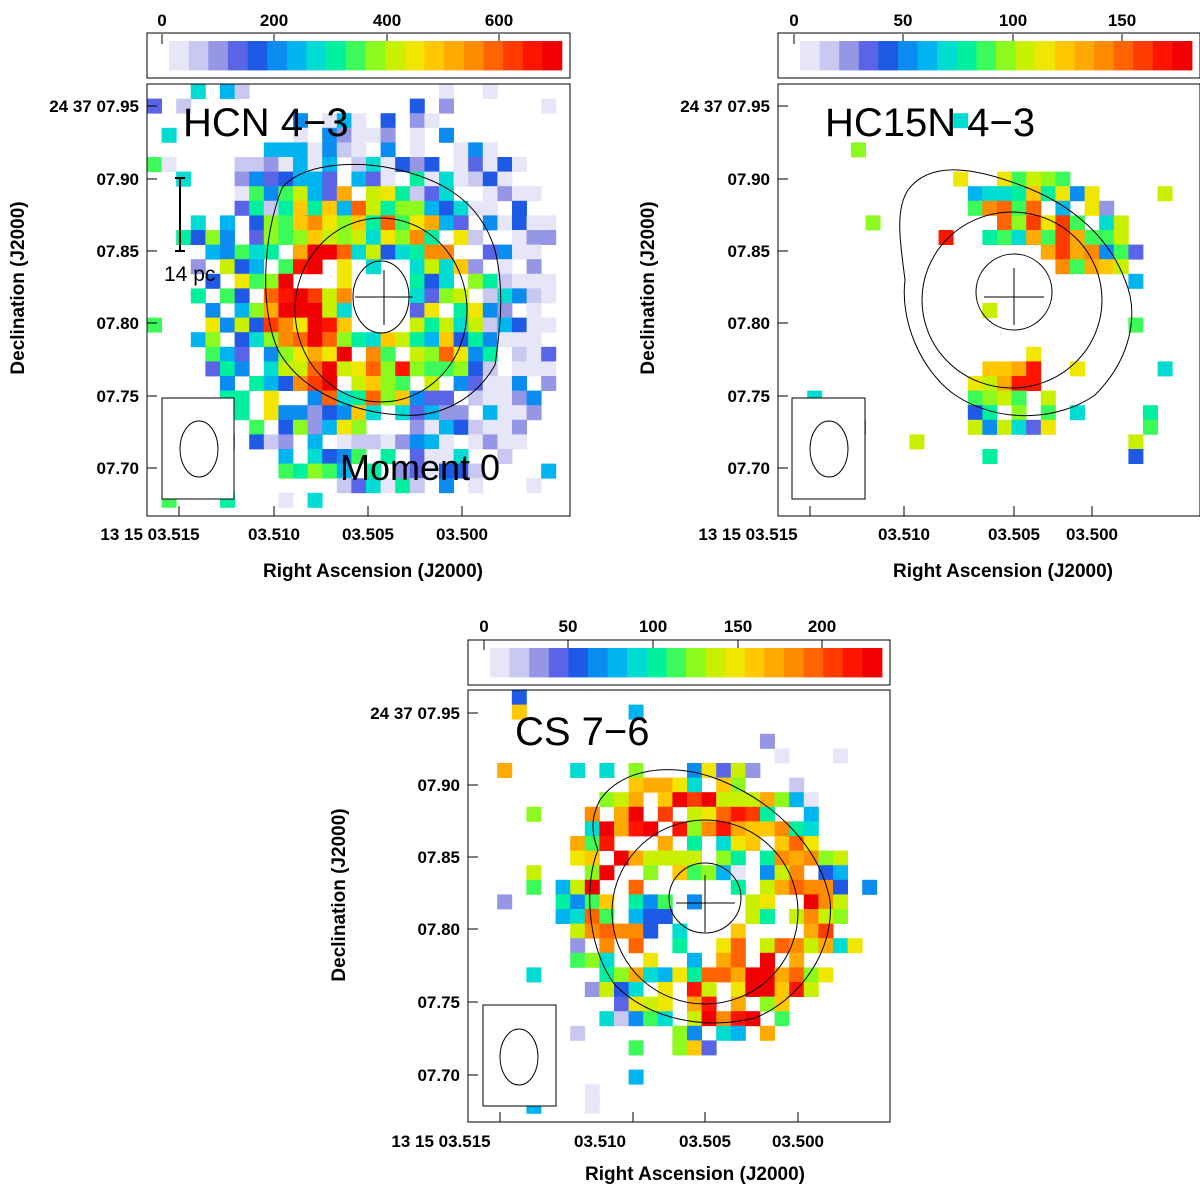 This screenshot has height=1186, width=1200. What do you see at coordinates (1092, 534) in the screenshot?
I see `x-tick-label: 03.500` at bounding box center [1092, 534].